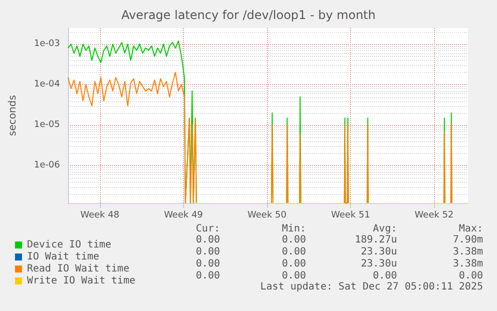 The image size is (497, 311). What do you see at coordinates (100, 215) in the screenshot?
I see `x-tick-label: Week 48` at bounding box center [100, 215].